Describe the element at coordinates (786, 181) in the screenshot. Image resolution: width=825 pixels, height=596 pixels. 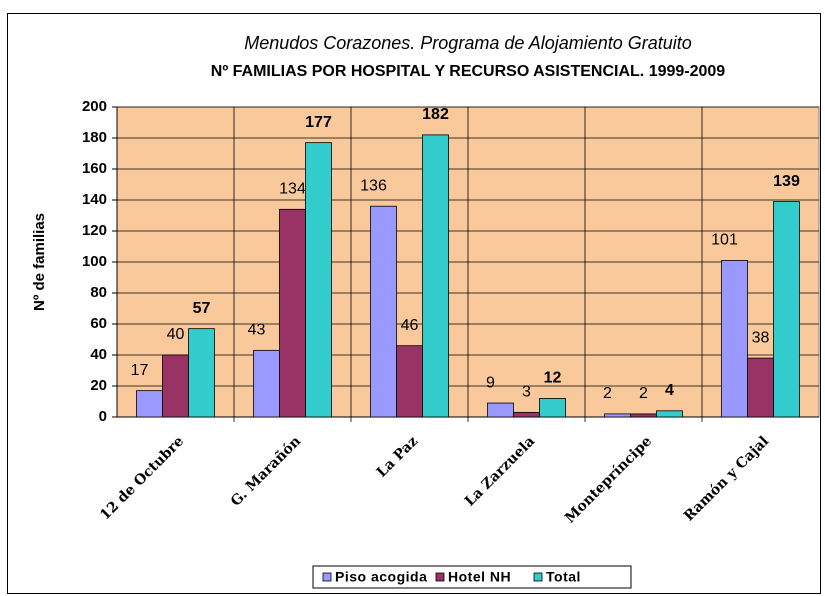
I see `value-label: 139` at that location.